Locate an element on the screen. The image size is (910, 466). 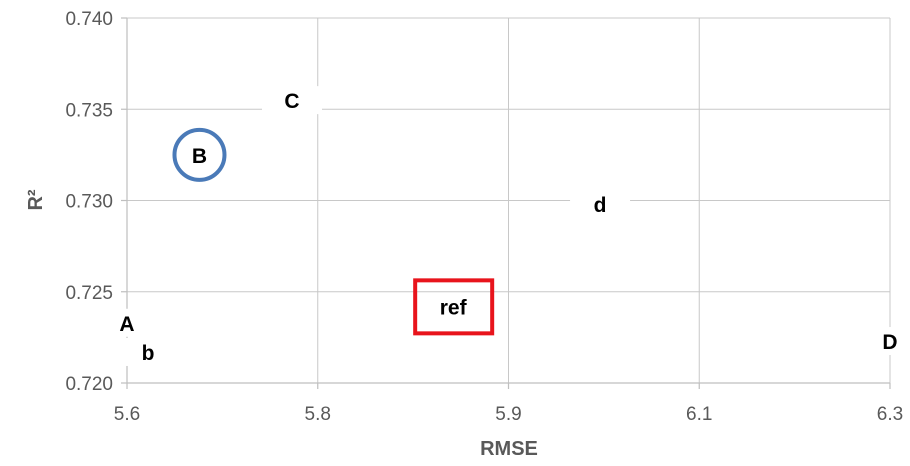
y-tick-label: 0.730 is located at coordinates (89, 202).